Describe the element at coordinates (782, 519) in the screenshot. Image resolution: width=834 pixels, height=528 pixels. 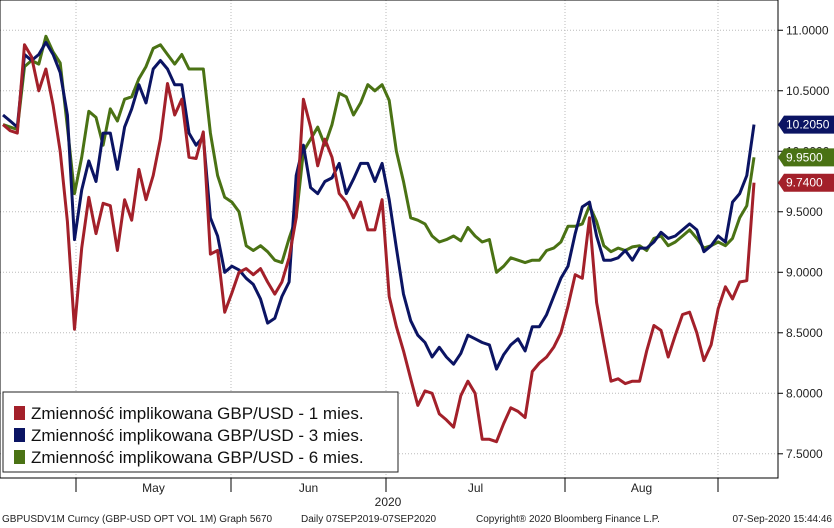
I see `footer-timestamp: 07-Sep-2020 15:44:46` at that location.